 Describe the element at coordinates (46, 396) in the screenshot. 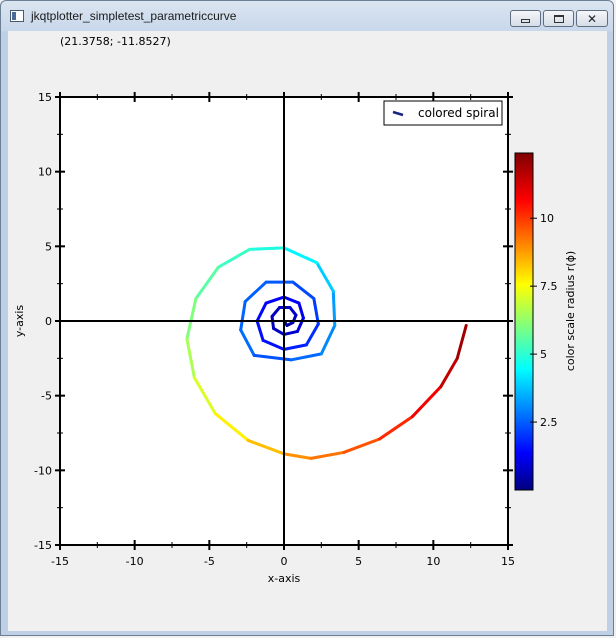

I see `y-tick-label: -5` at that location.